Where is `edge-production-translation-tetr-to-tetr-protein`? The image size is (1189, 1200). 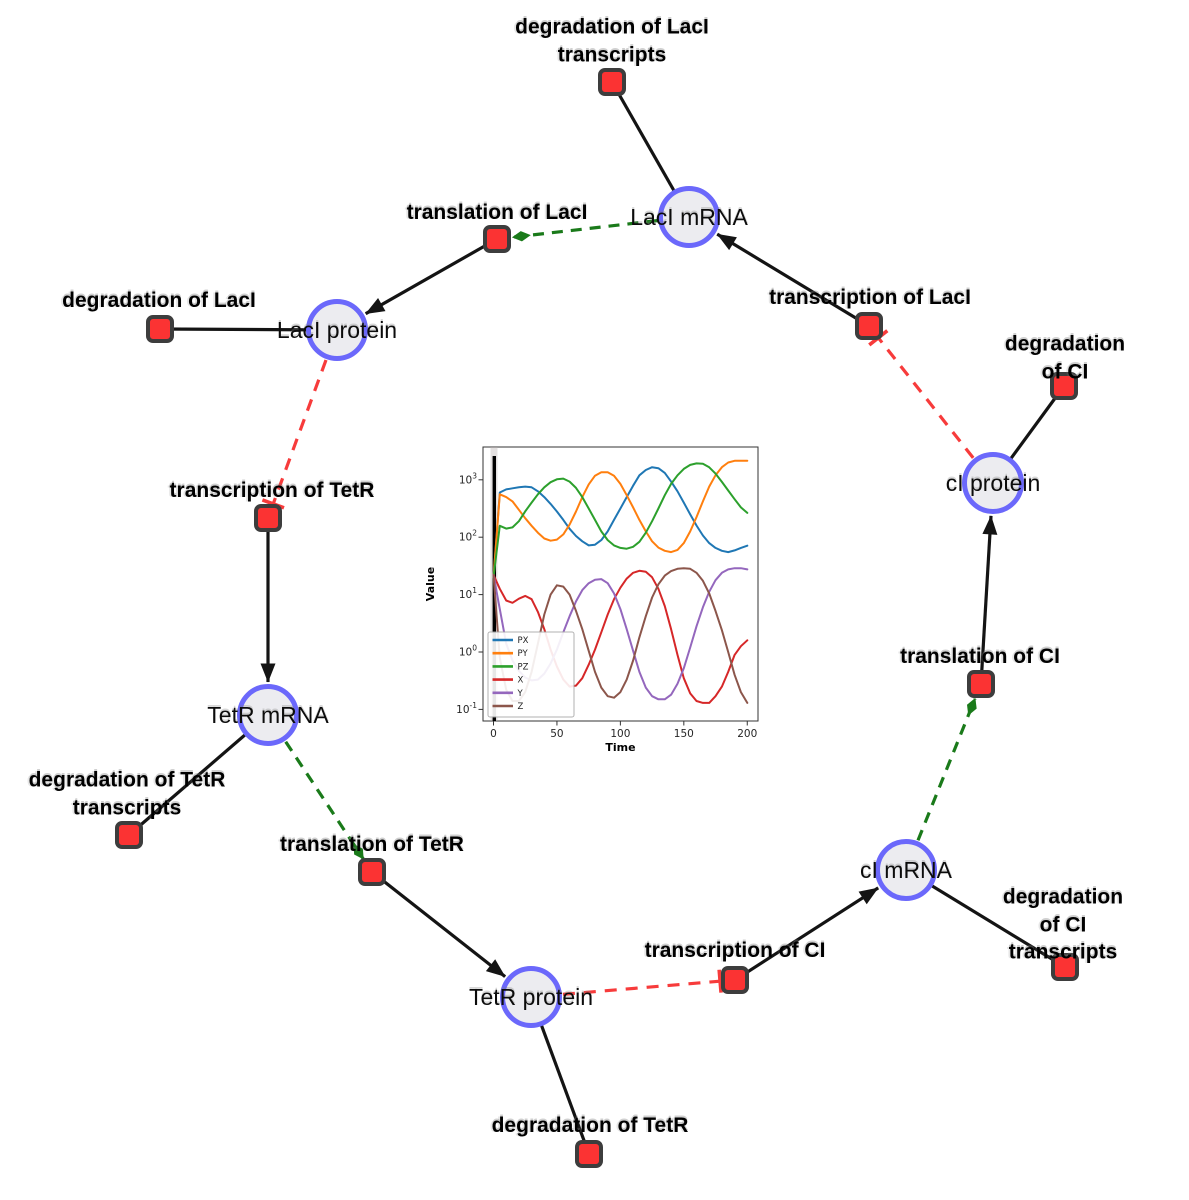 edge-production-translation-tetr-to-tetr-protein is located at coordinates (439, 924).